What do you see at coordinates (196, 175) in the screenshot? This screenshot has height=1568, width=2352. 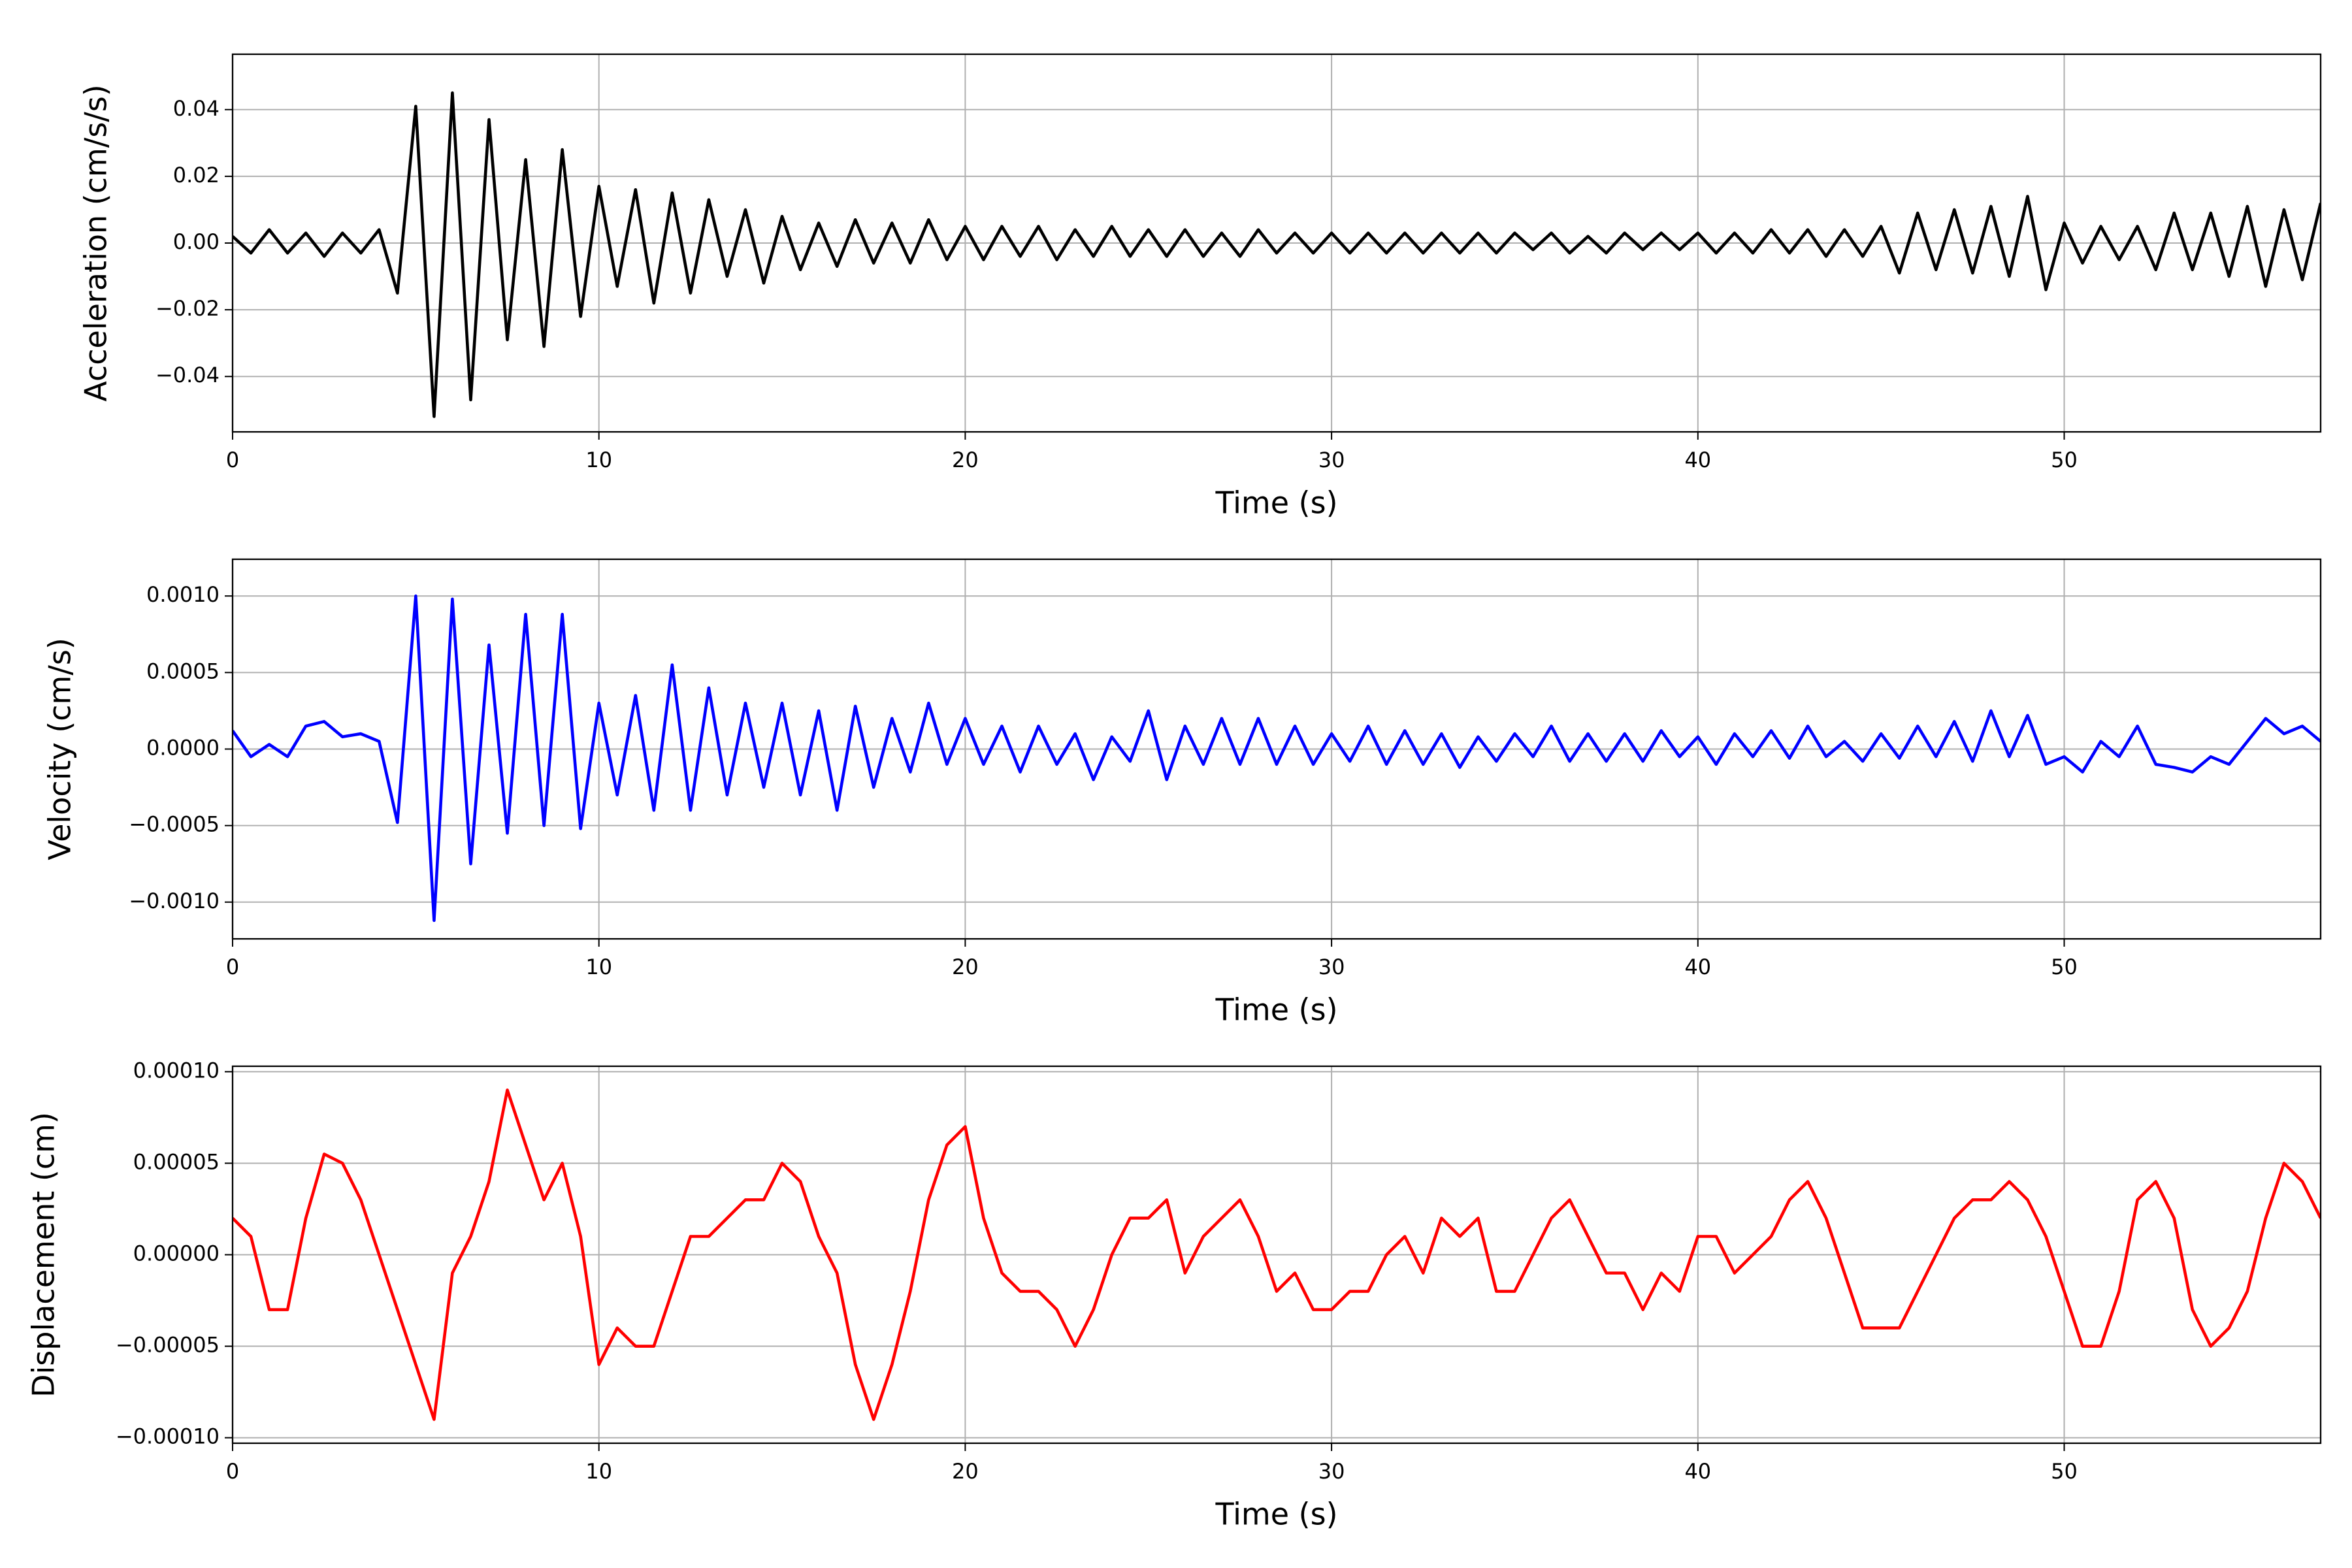 I see `y-tick-label: 0.02` at bounding box center [196, 175].